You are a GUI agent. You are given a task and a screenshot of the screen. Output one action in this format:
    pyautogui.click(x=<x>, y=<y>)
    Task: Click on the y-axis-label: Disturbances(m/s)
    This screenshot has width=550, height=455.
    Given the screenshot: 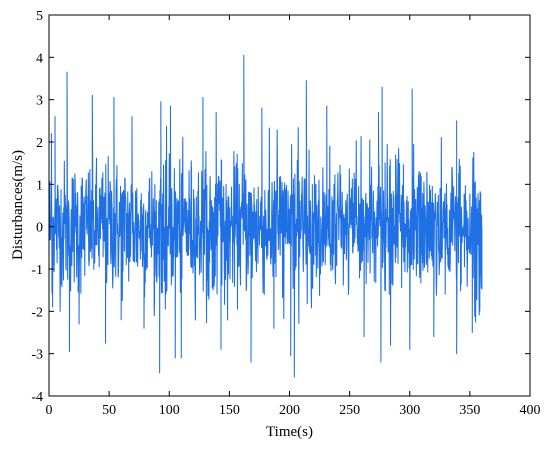 What is the action you would take?
    pyautogui.click(x=18, y=205)
    